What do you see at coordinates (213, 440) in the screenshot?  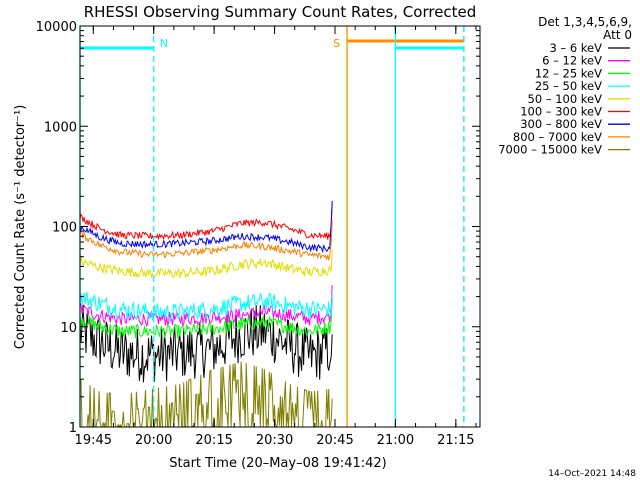 I see `x-tick-label: 20:15` at bounding box center [213, 440].